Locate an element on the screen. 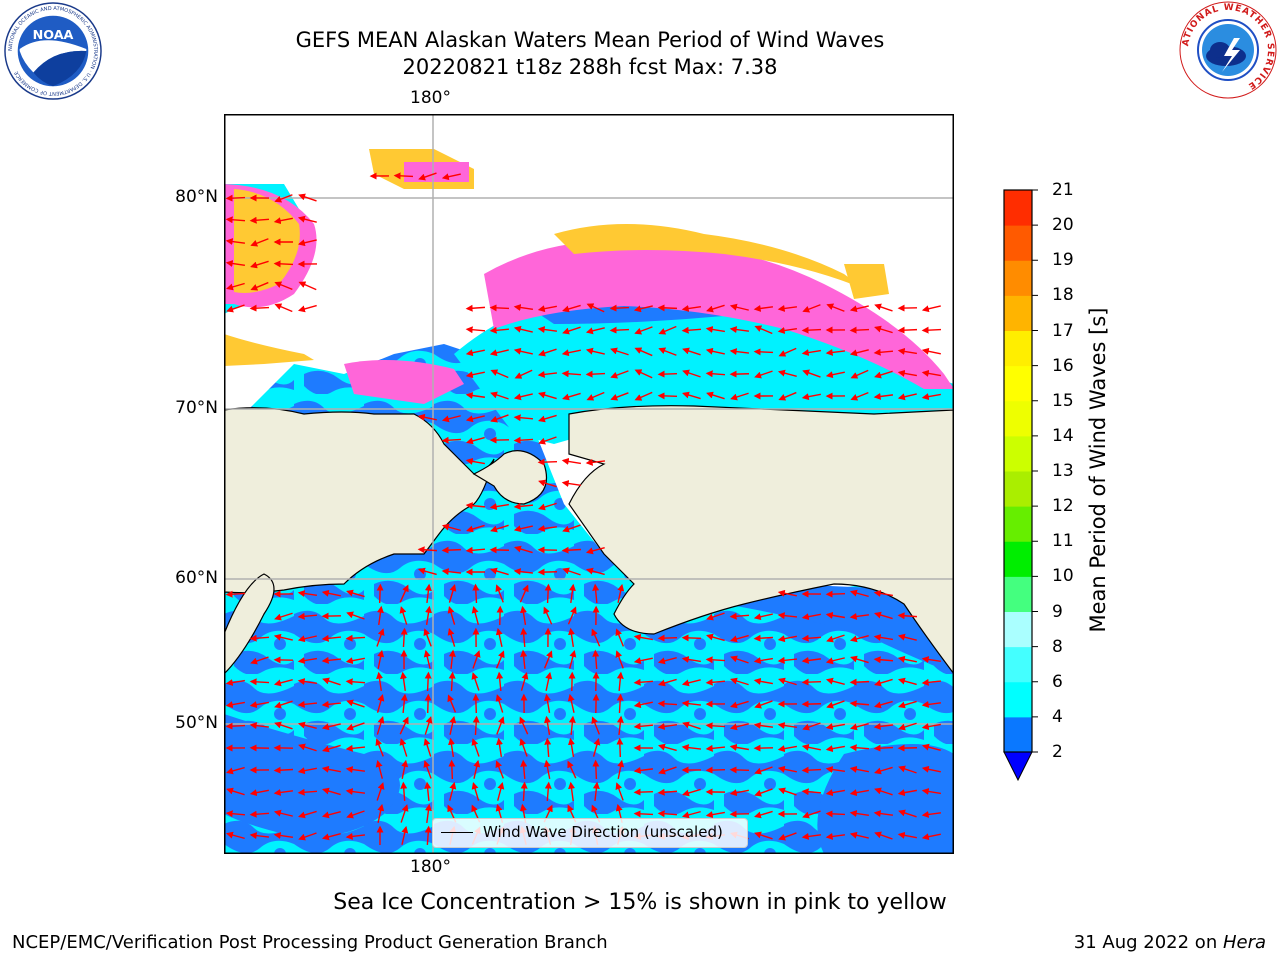  colorbar is located at coordinates (1020, 485).